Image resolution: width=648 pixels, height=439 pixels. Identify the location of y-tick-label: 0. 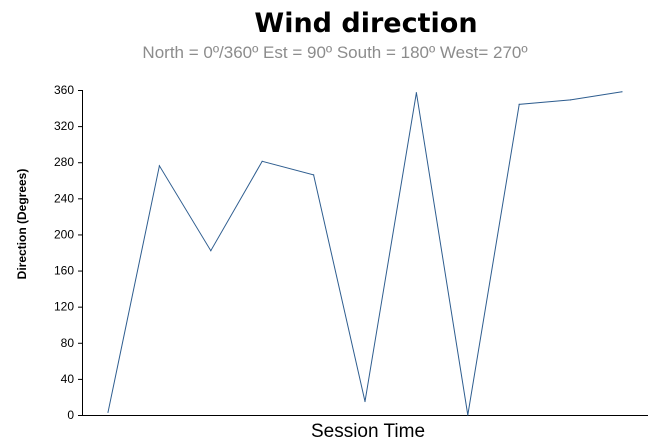
(70, 415).